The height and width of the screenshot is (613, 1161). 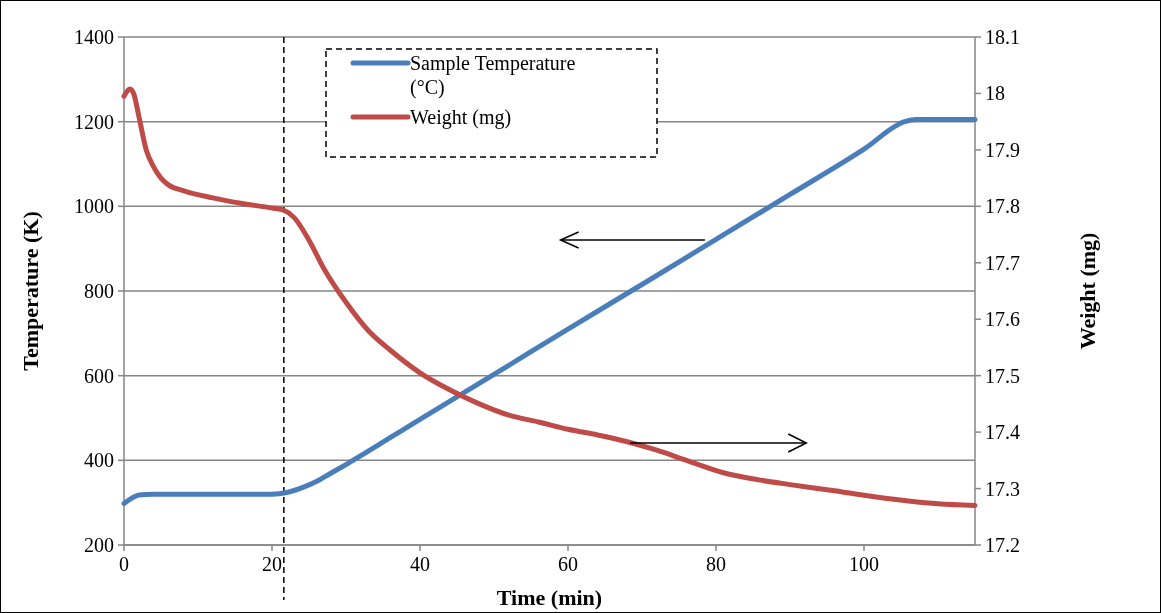 I want to click on x-tick-label: 60, so click(x=568, y=564).